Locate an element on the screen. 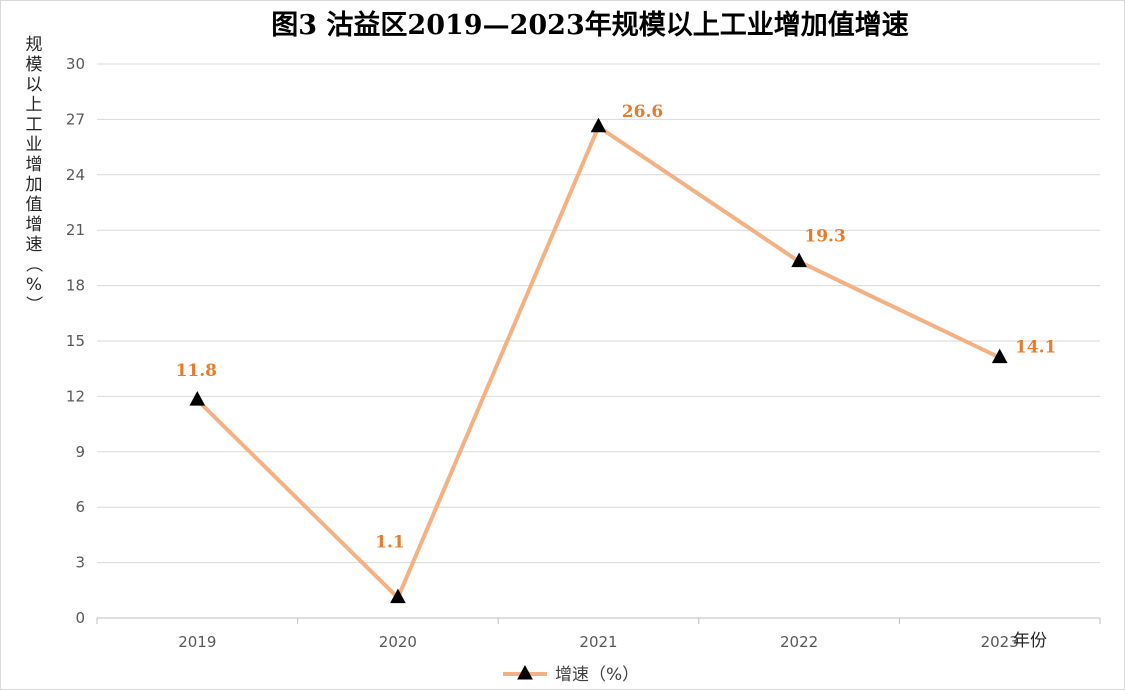 The height and width of the screenshot is (690, 1125). y-axis-label-char: % is located at coordinates (34, 285).